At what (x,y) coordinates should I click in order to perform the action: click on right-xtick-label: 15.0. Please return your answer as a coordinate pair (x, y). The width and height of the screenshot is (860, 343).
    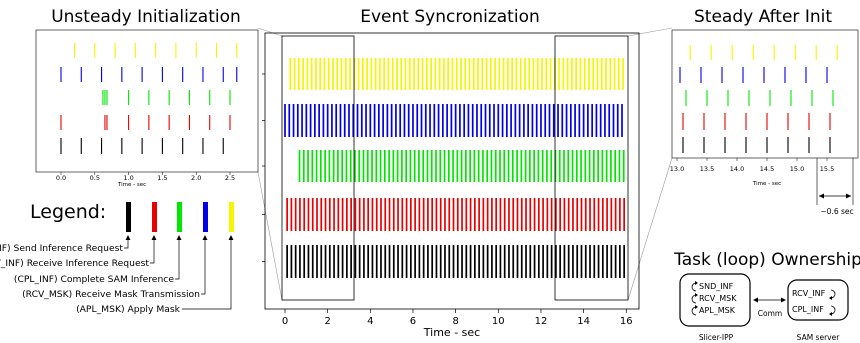
    Looking at the image, I should click on (797, 169).